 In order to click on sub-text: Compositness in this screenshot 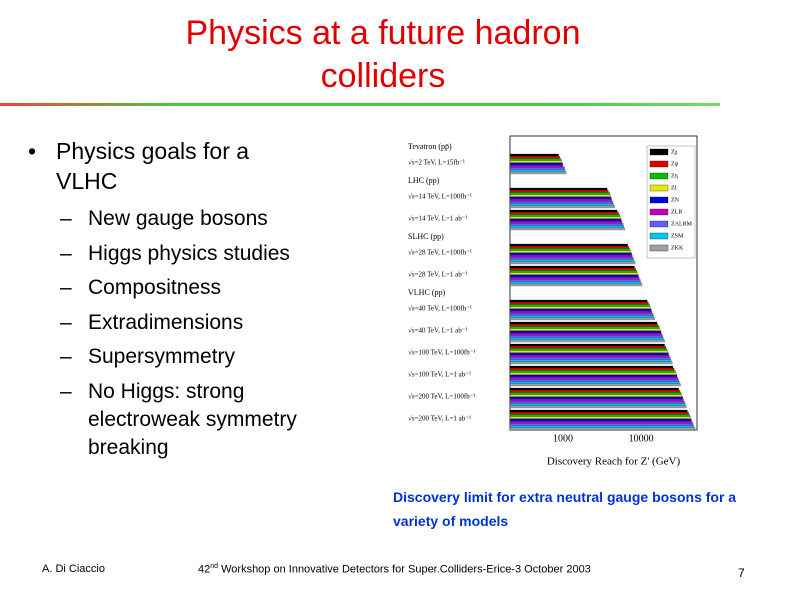, I will do `click(218, 288)`.